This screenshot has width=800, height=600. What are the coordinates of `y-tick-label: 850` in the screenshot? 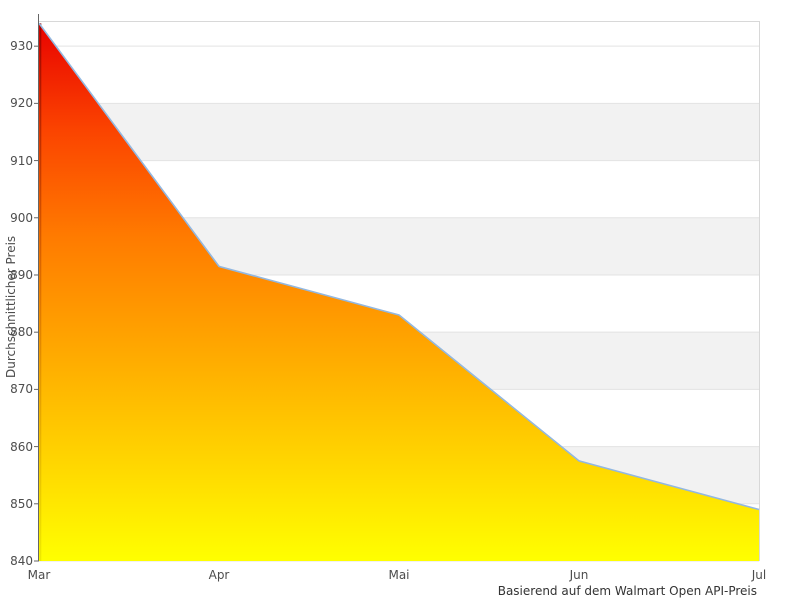 It's located at (21, 503).